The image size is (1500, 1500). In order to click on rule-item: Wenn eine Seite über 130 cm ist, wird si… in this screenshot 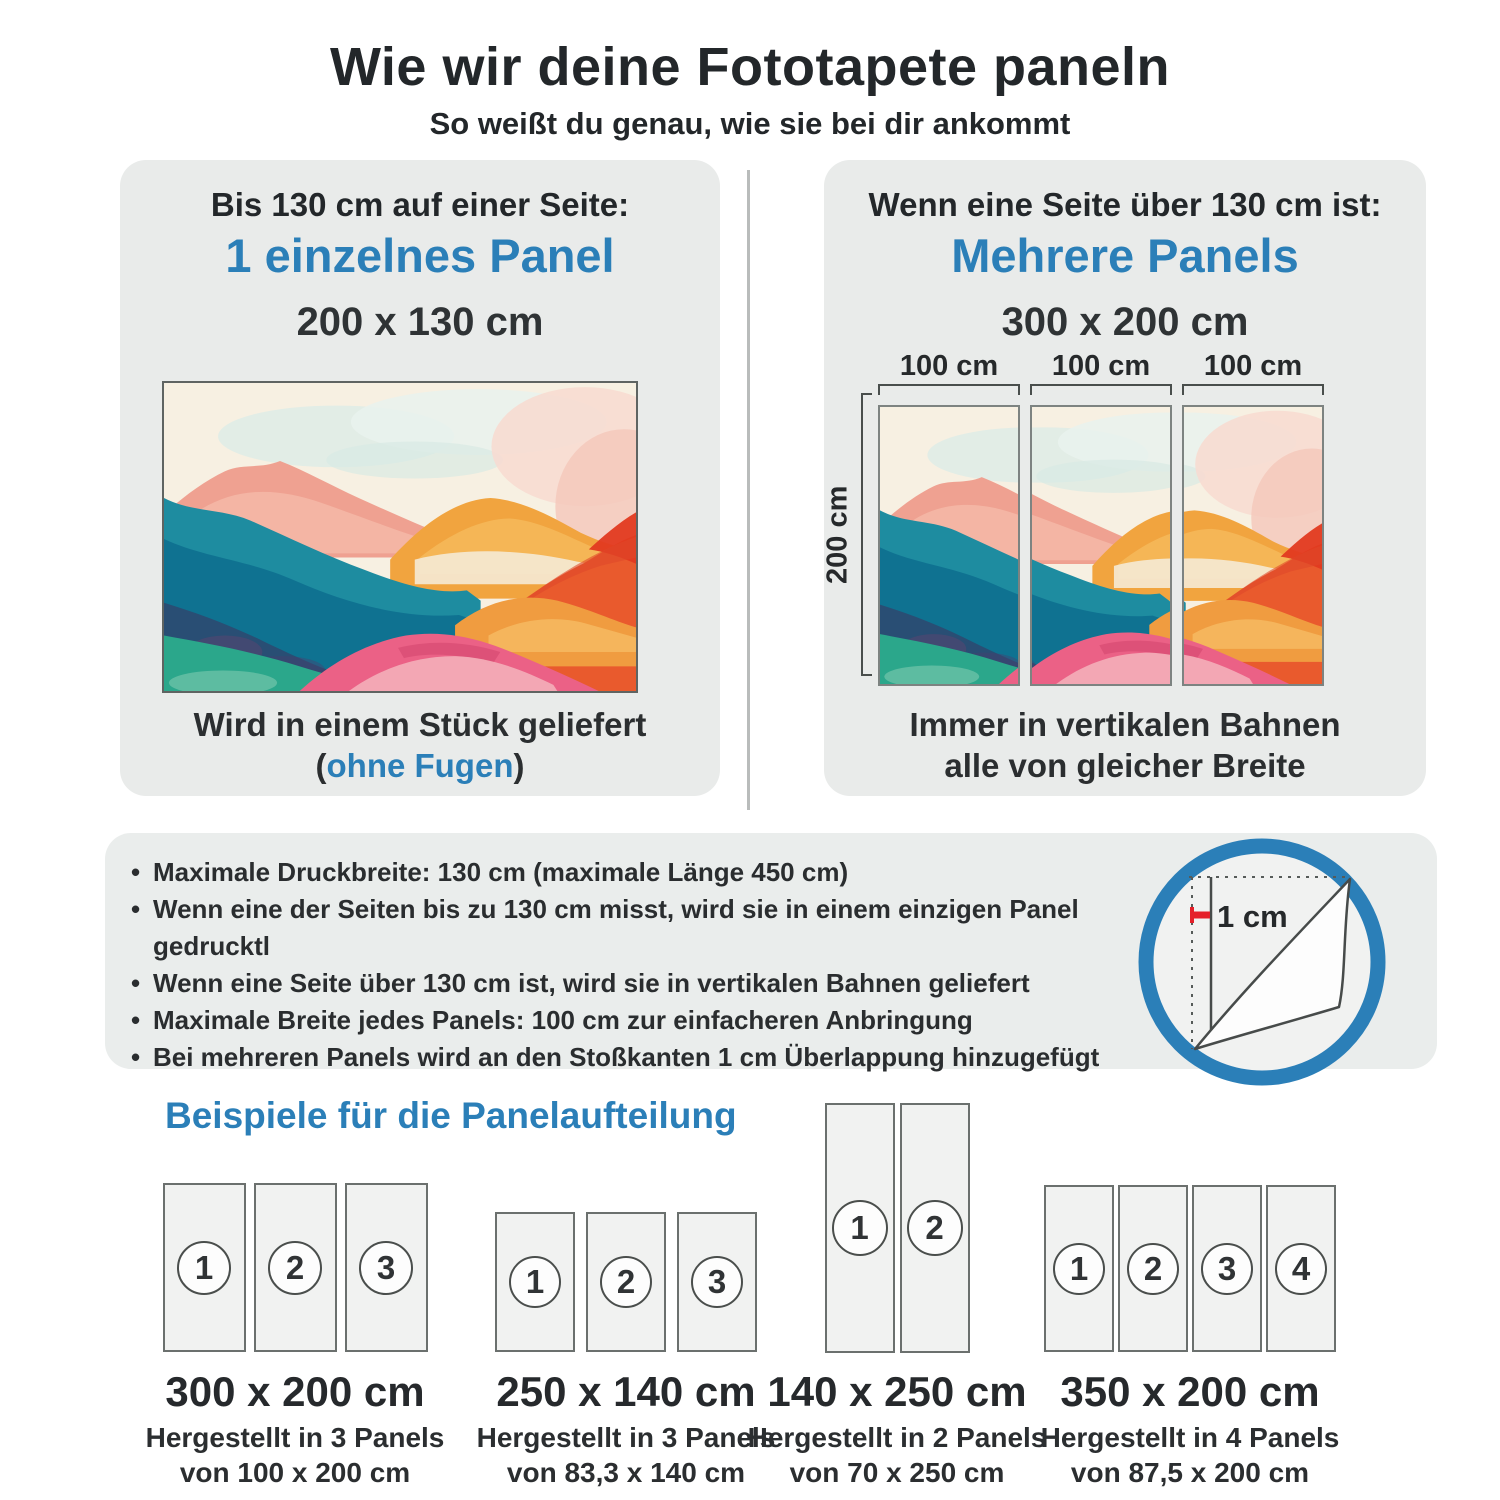, I will do `click(647, 983)`.